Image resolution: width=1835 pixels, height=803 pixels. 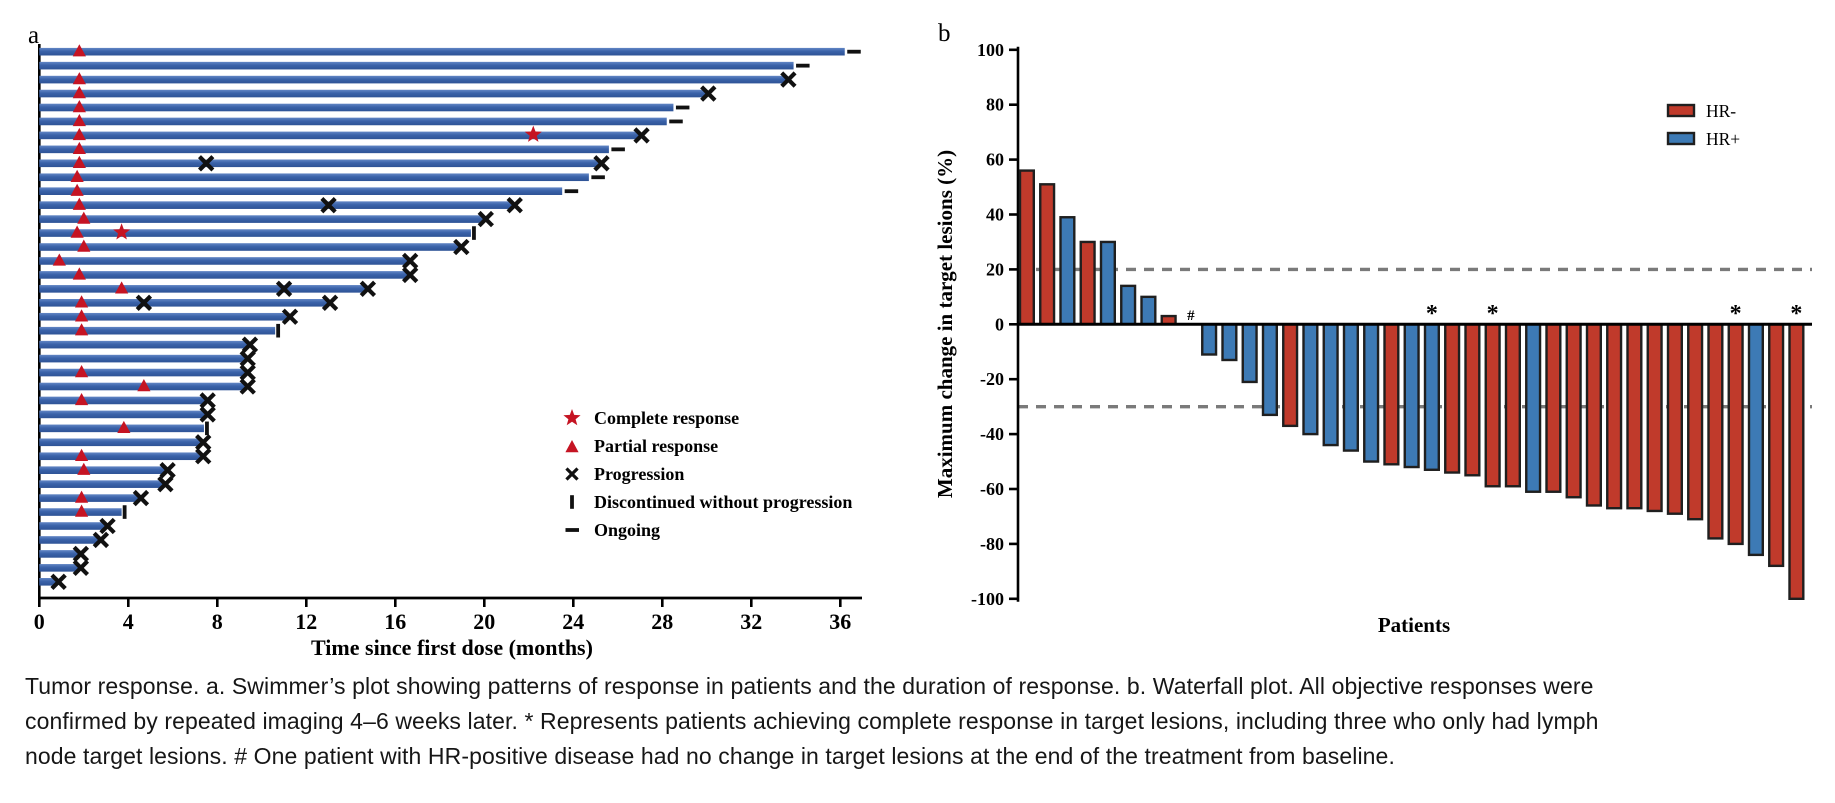 What do you see at coordinates (572, 502) in the screenshot?
I see `legend-vbar-icon` at bounding box center [572, 502].